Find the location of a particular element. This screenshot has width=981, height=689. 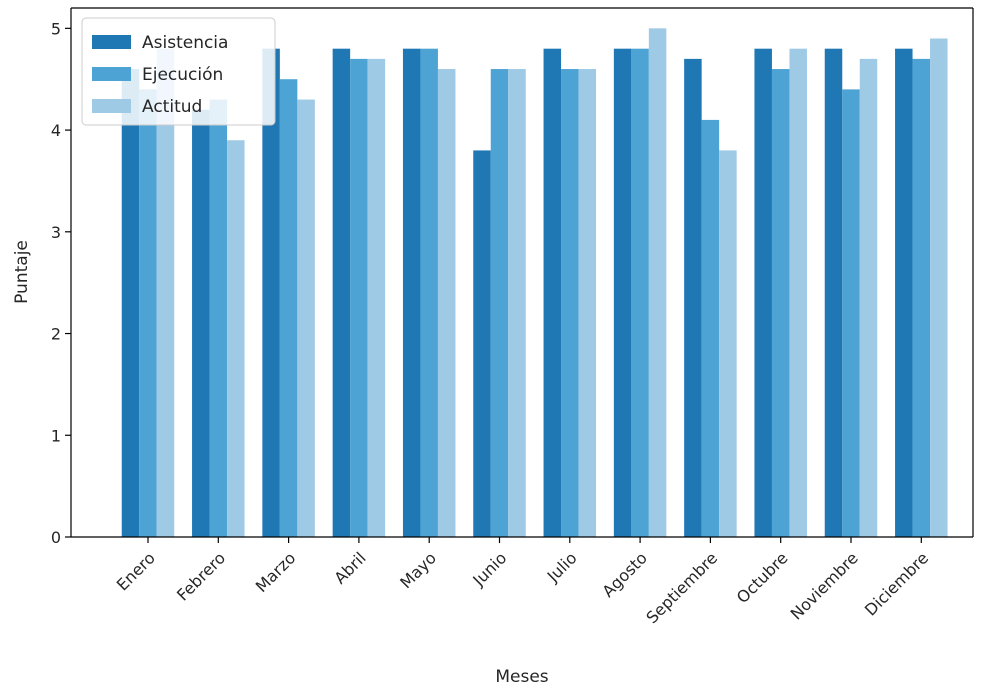

bar-asistencia-febrero is located at coordinates (201, 323).